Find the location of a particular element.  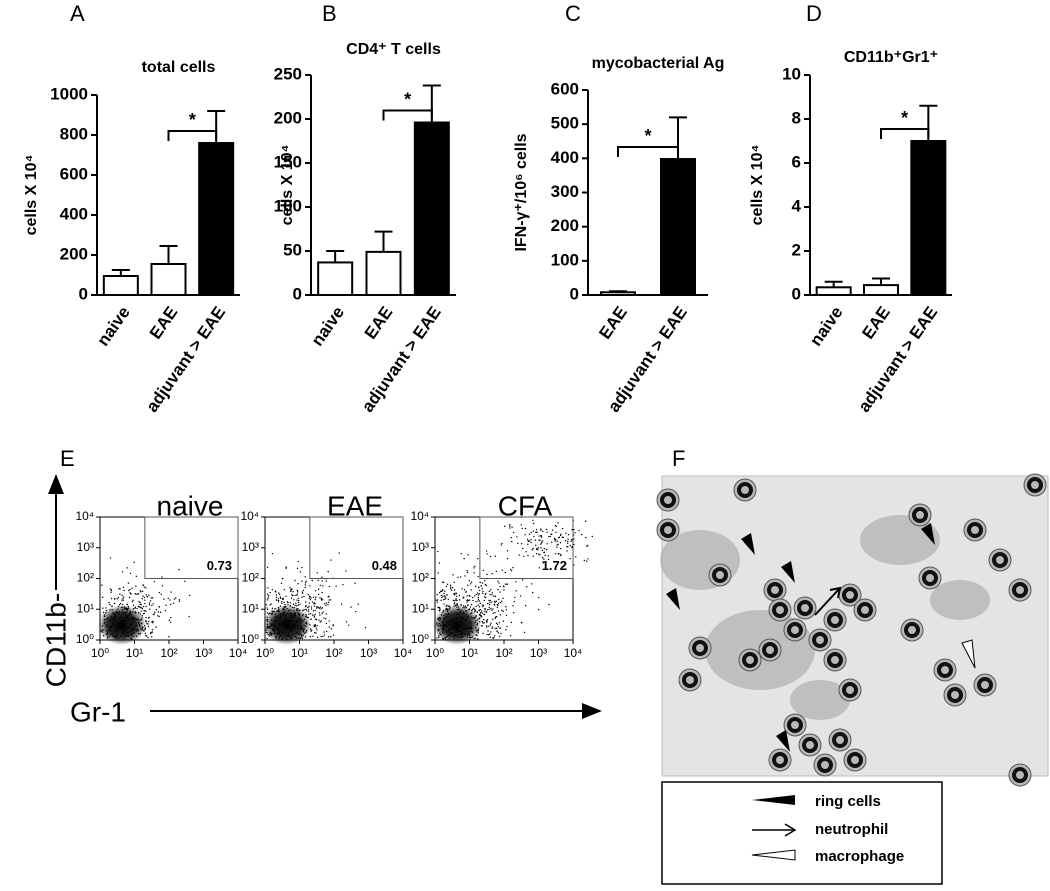

panel-letter: C is located at coordinates (573, 13).